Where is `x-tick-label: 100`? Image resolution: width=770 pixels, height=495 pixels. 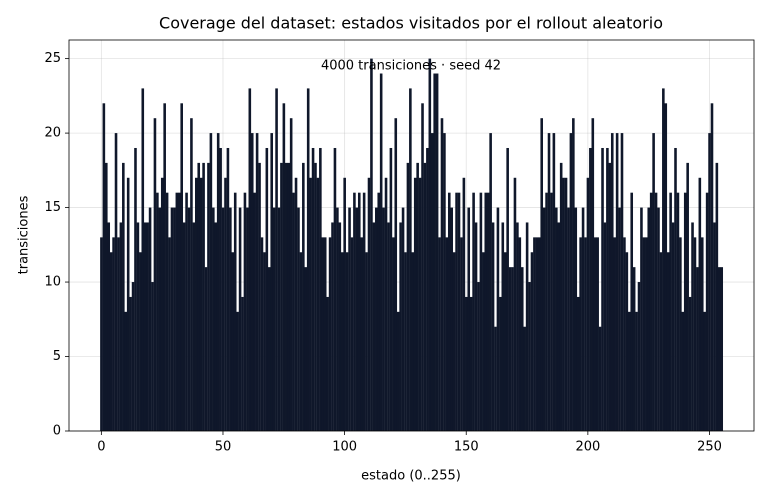 x-tick-label: 100 is located at coordinates (344, 447).